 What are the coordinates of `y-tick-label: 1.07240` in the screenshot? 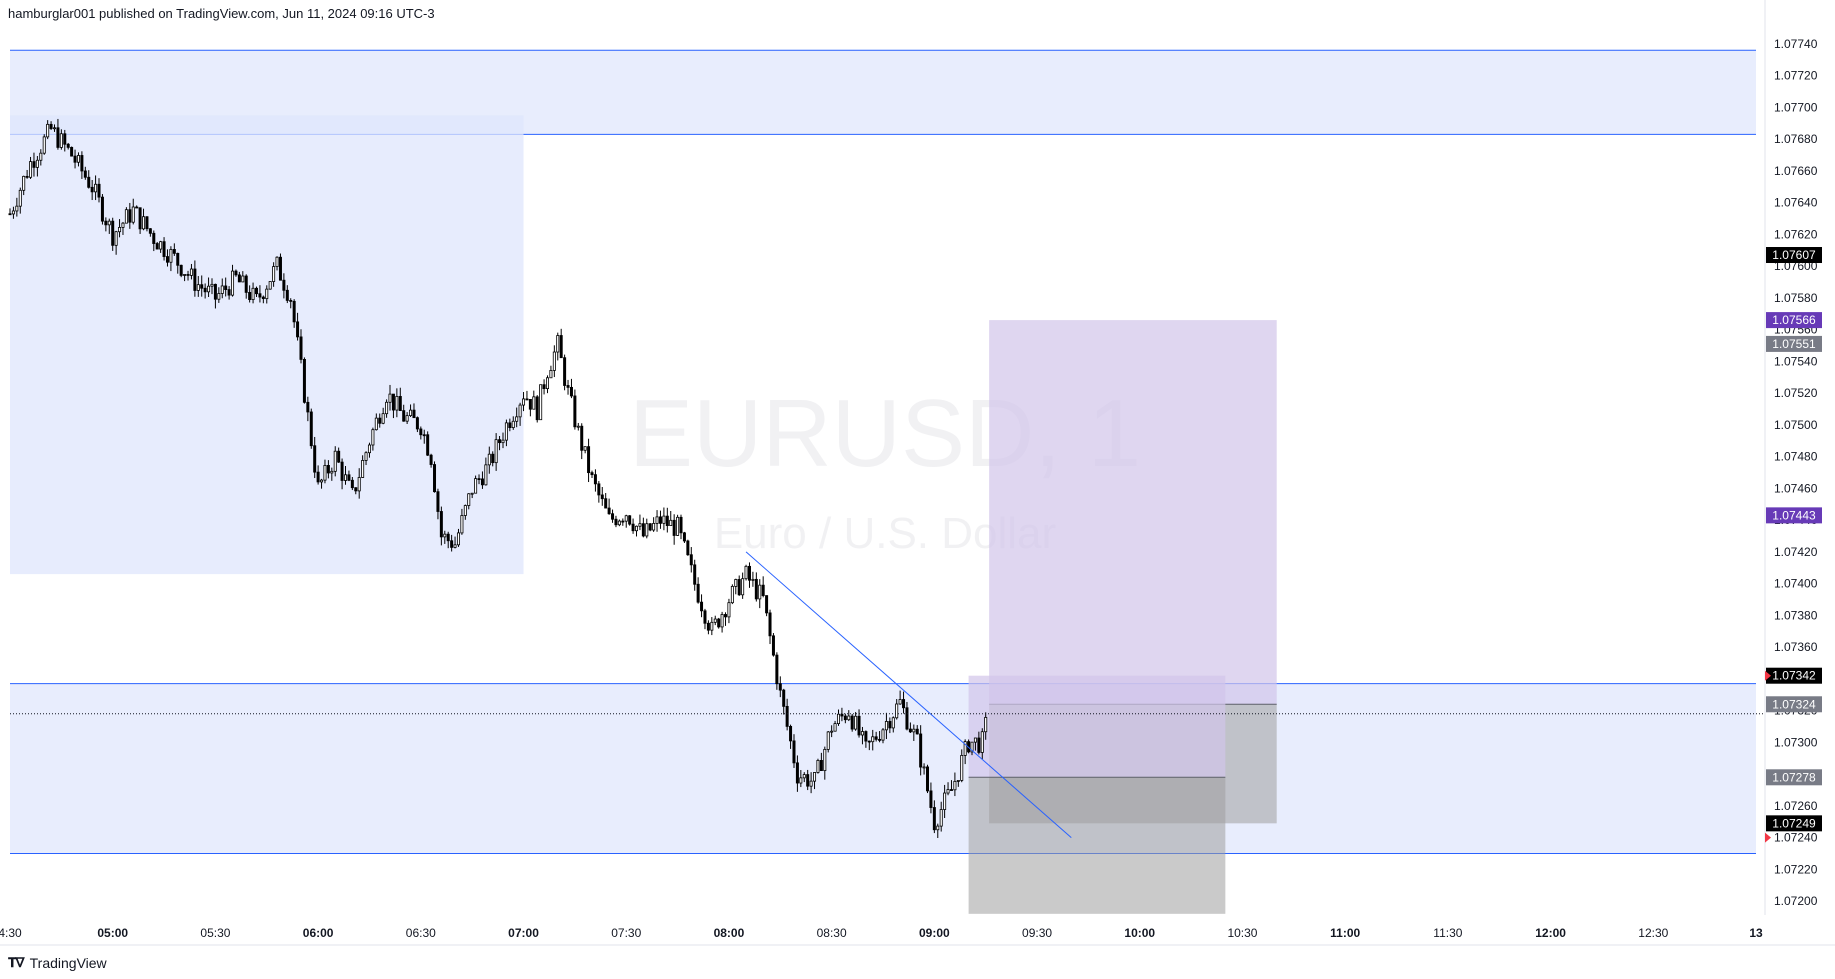 It's located at (1796, 838).